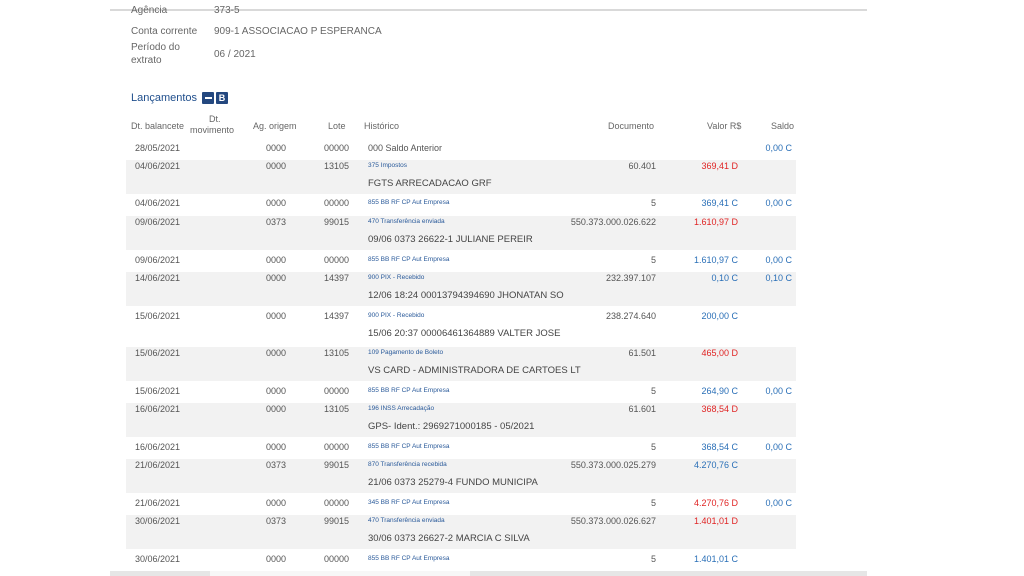 This screenshot has height=576, width=1024. What do you see at coordinates (719, 316) in the screenshot?
I see `cell-valor: 200,00 C` at bounding box center [719, 316].